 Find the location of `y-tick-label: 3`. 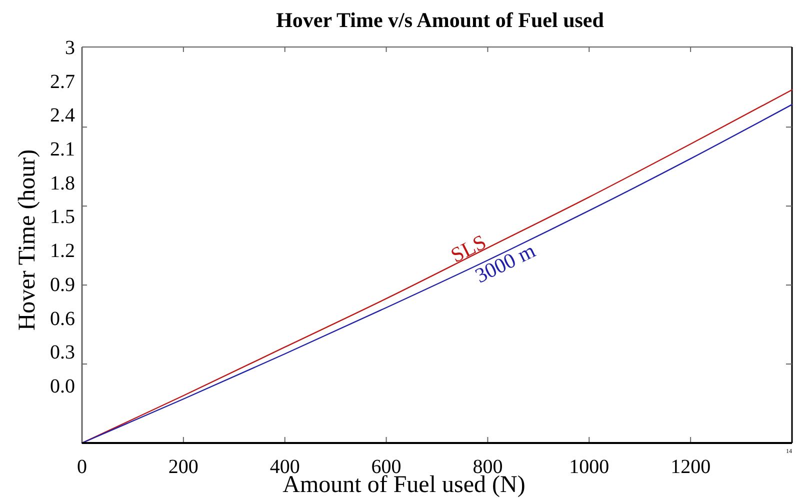

y-tick-label: 3 is located at coordinates (70, 48).